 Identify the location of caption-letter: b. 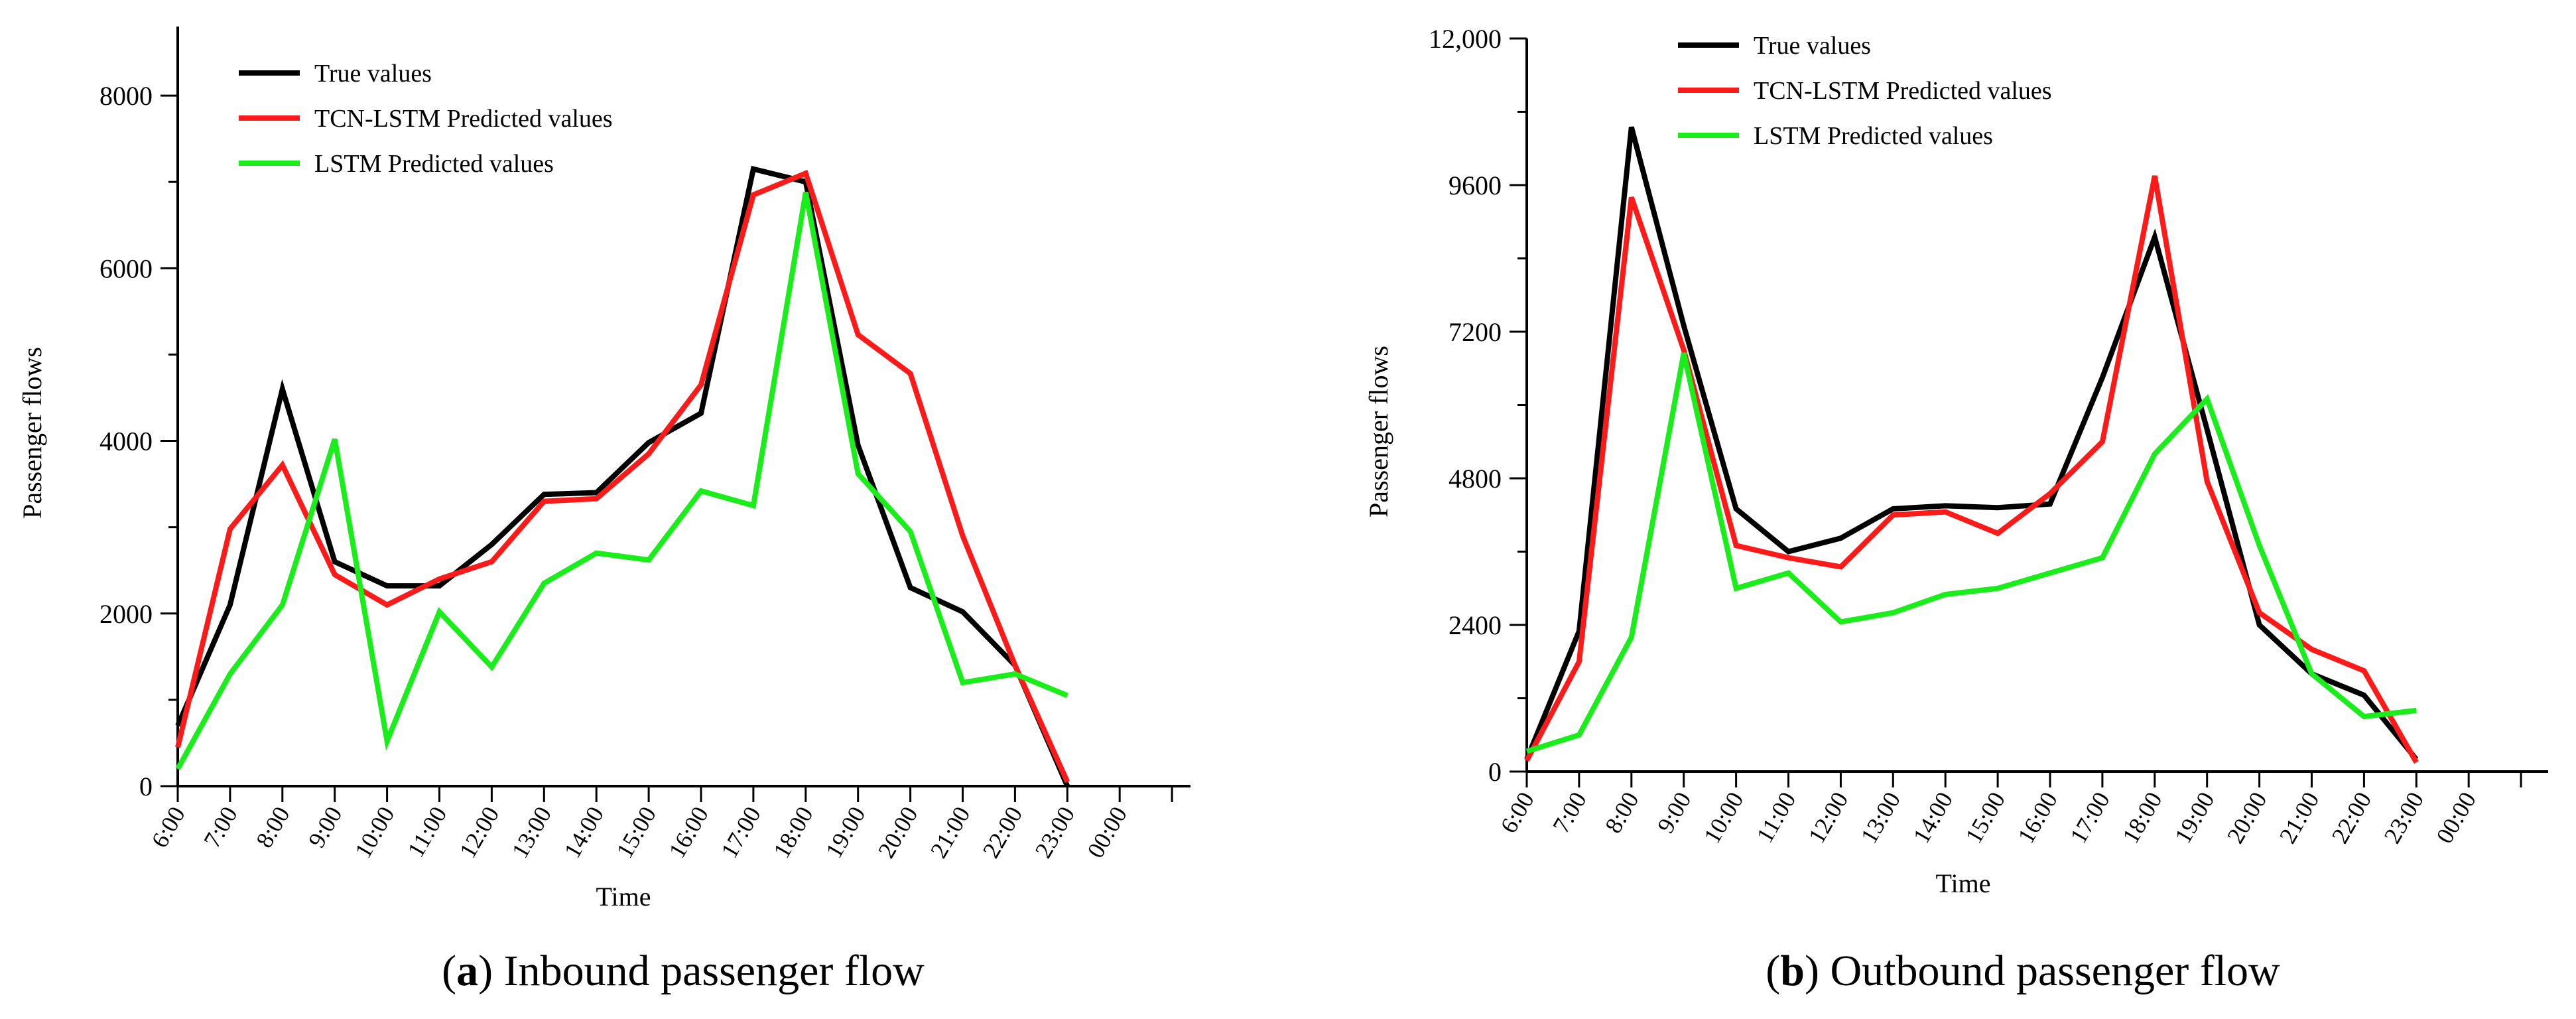
(1793, 971).